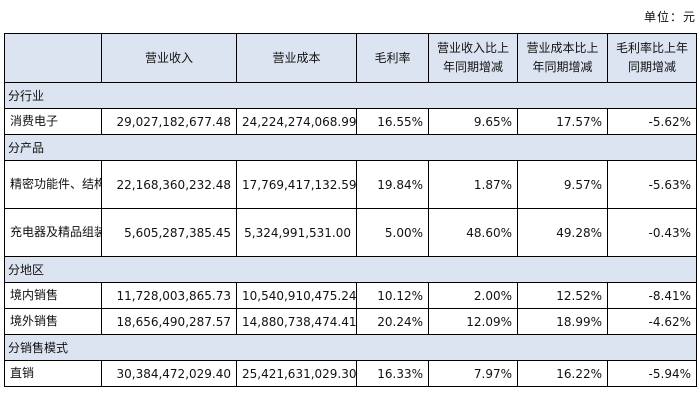 The image size is (700, 417). I want to click on cost-cell: 24,224,274,068.99, so click(296, 121).